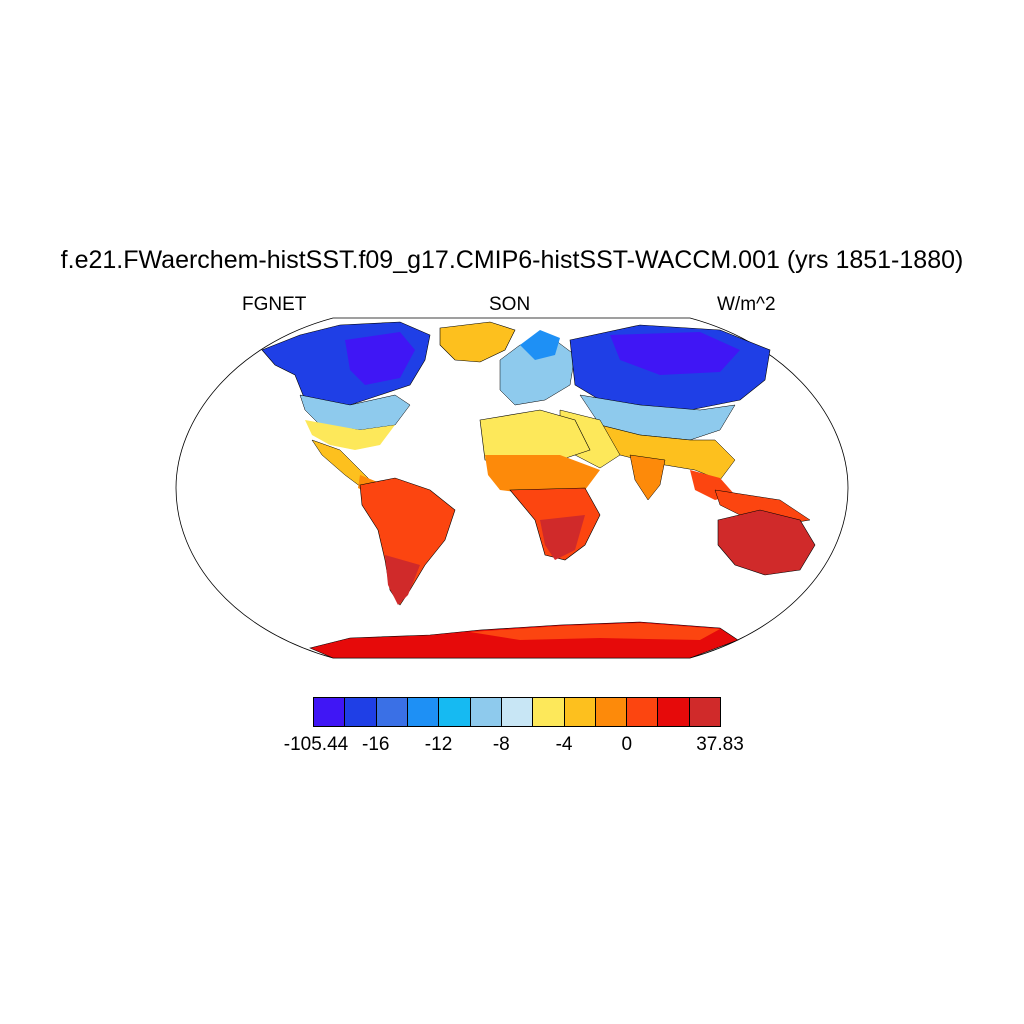 The height and width of the screenshot is (1024, 1024). Describe the element at coordinates (647, 477) in the screenshot. I see `india` at that location.